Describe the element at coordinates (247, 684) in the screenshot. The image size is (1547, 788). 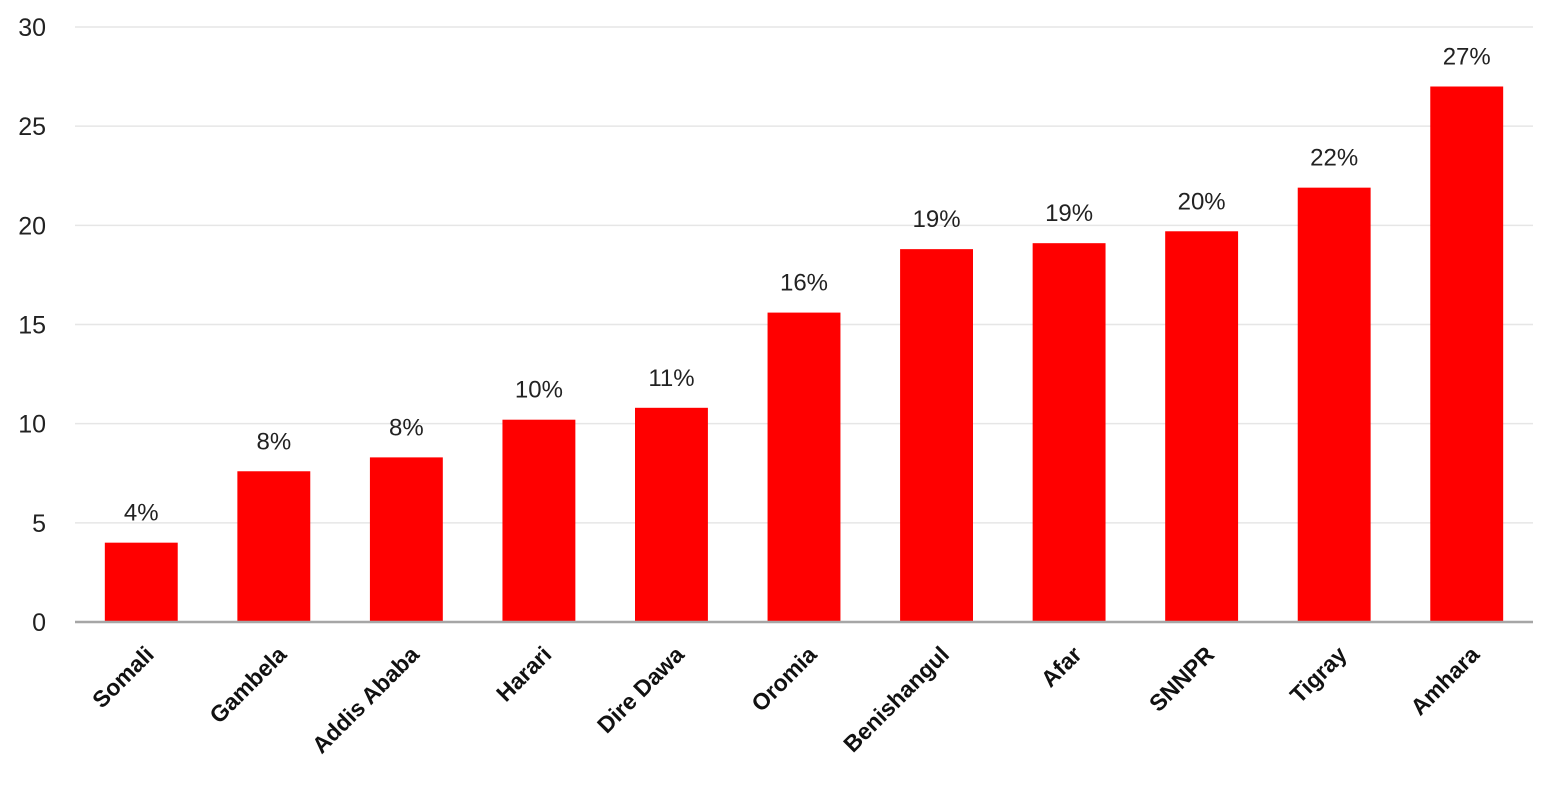
I see `x-tick-label: Gambela` at that location.